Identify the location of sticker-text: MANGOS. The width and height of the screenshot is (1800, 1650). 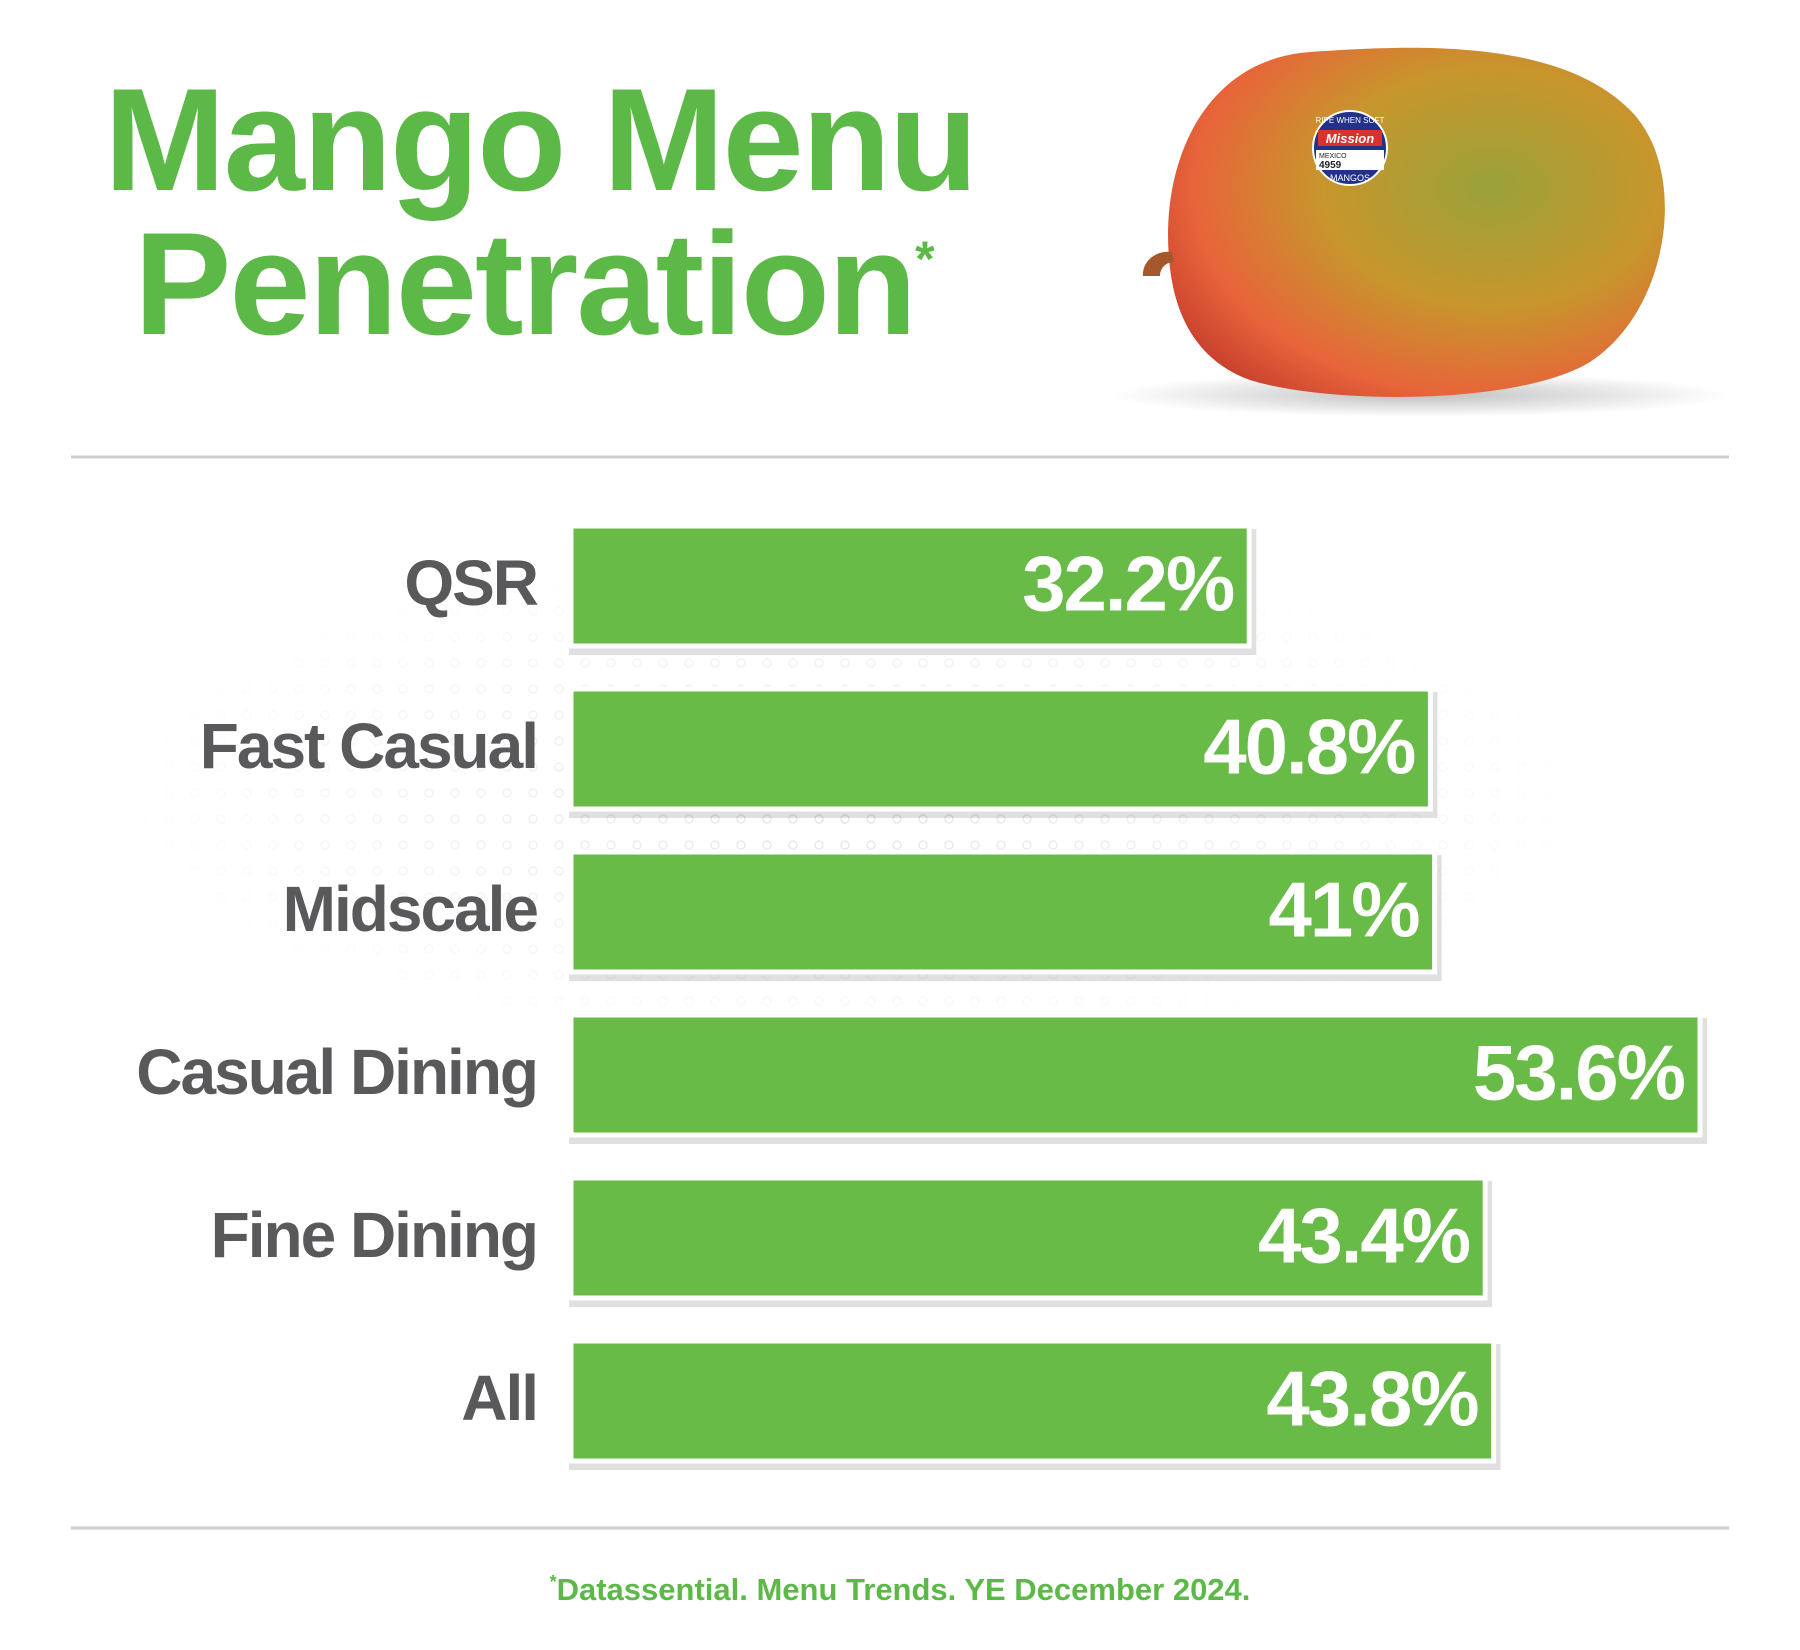
(1350, 178).